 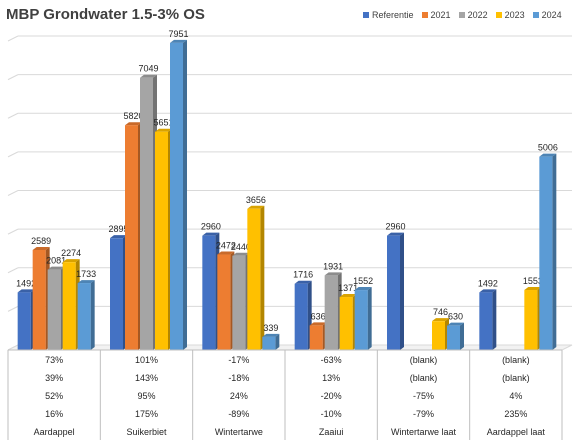 What do you see at coordinates (303, 275) in the screenshot?
I see `data-label: 1716` at bounding box center [303, 275].